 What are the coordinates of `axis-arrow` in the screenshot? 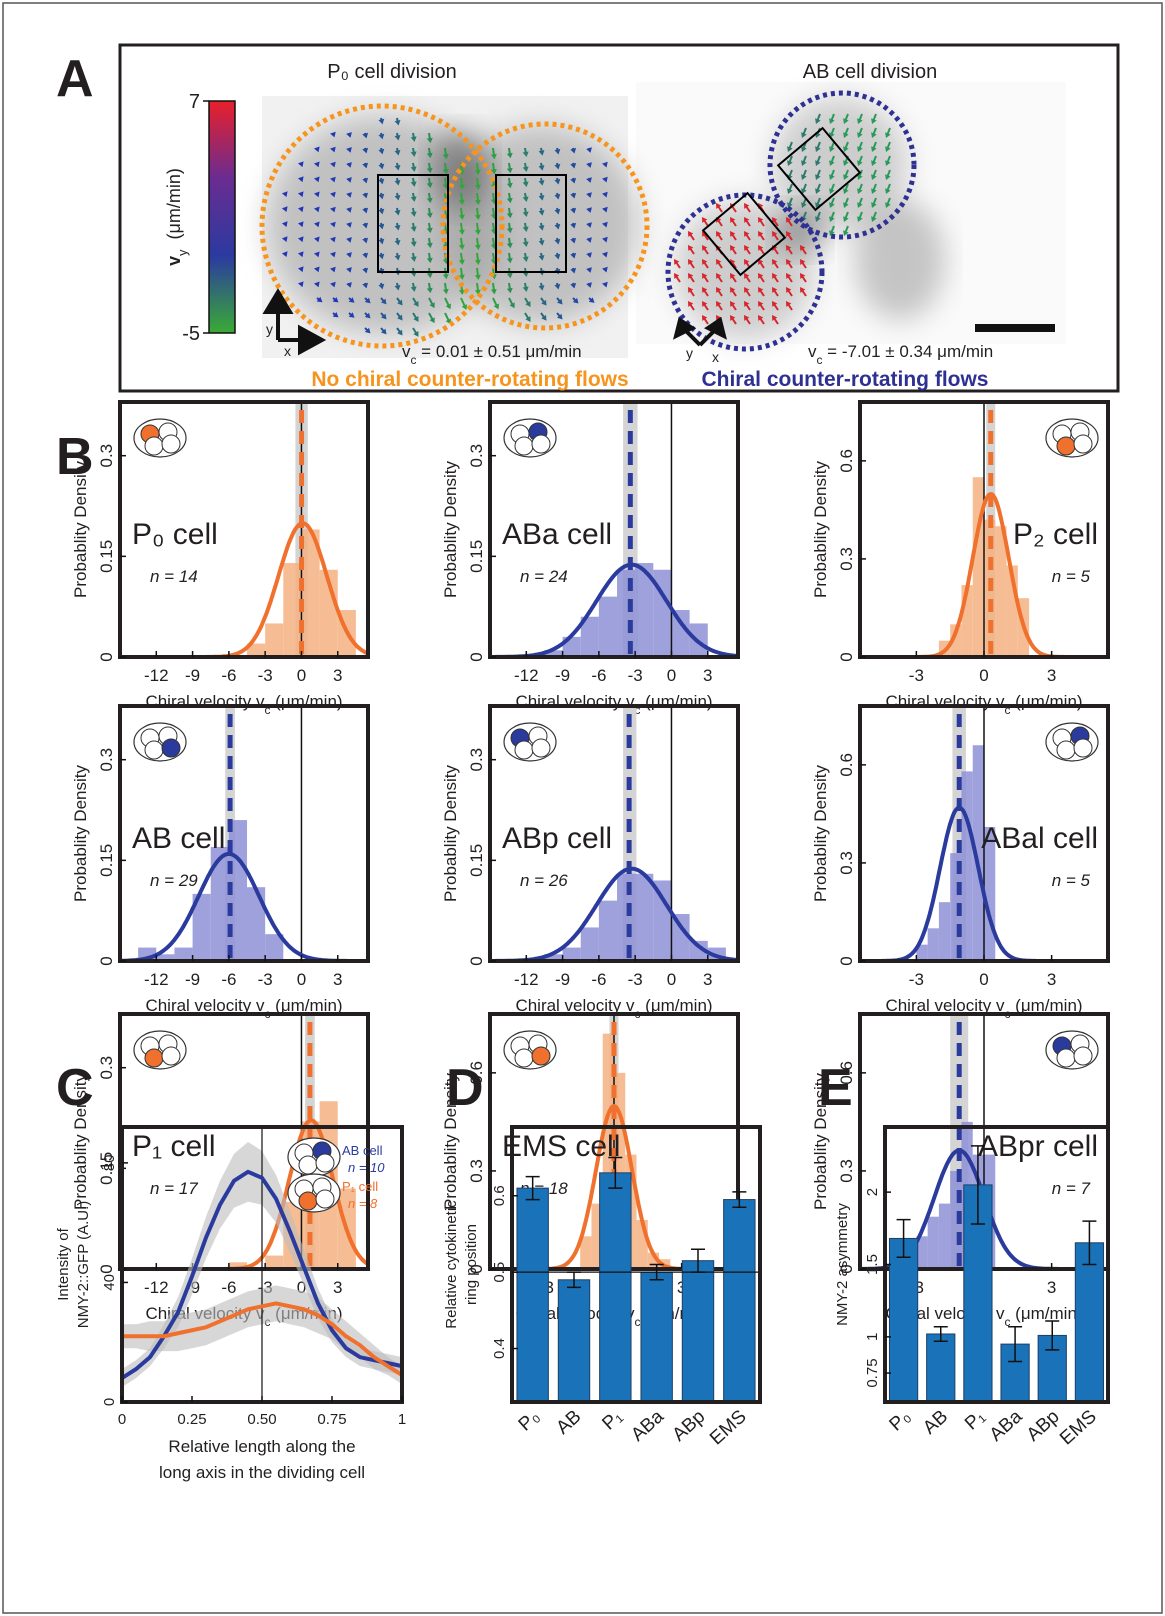 It's located at (700, 331).